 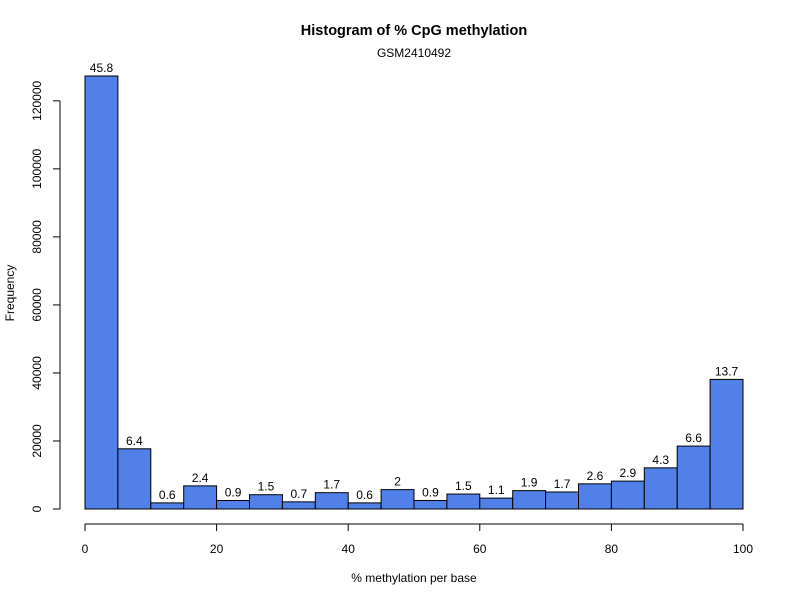 What do you see at coordinates (414, 53) in the screenshot?
I see `chart-subtitle: GSM2410492` at bounding box center [414, 53].